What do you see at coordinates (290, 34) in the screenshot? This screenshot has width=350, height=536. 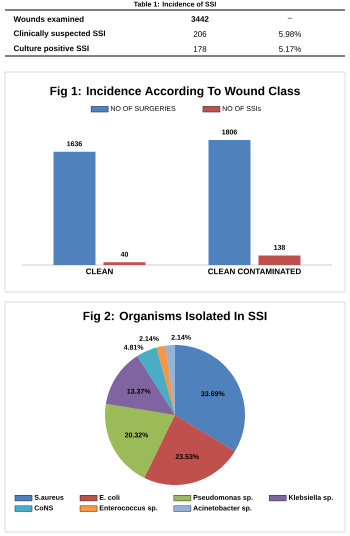 I see `text: 5.98%` at bounding box center [290, 34].